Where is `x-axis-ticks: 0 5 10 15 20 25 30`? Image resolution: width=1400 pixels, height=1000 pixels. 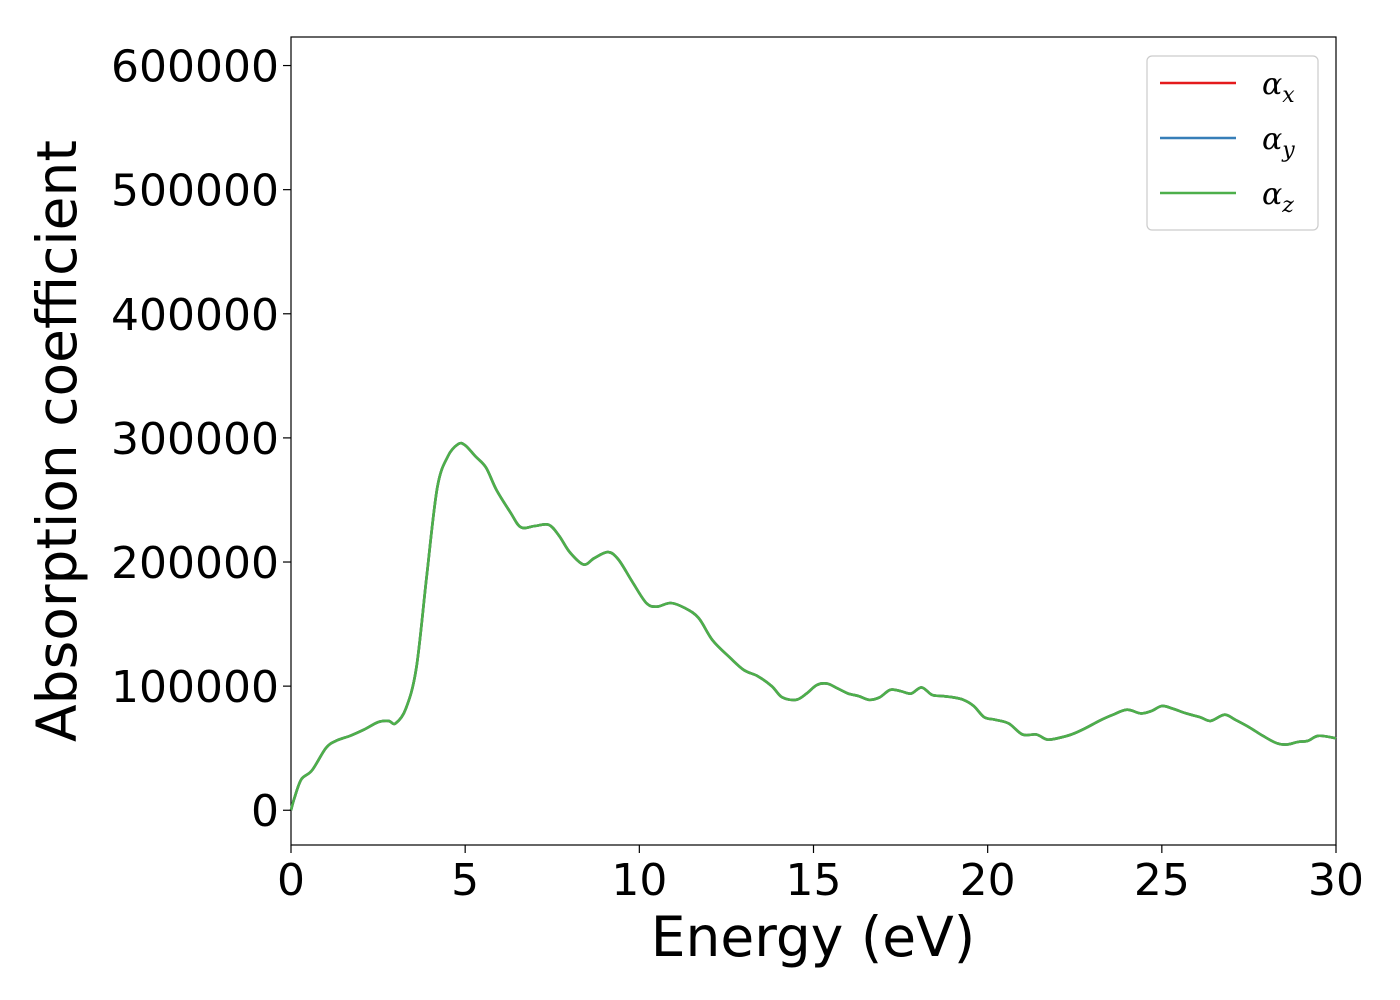 x-axis-ticks: 0 5 10 15 20 25 30 is located at coordinates (820, 875).